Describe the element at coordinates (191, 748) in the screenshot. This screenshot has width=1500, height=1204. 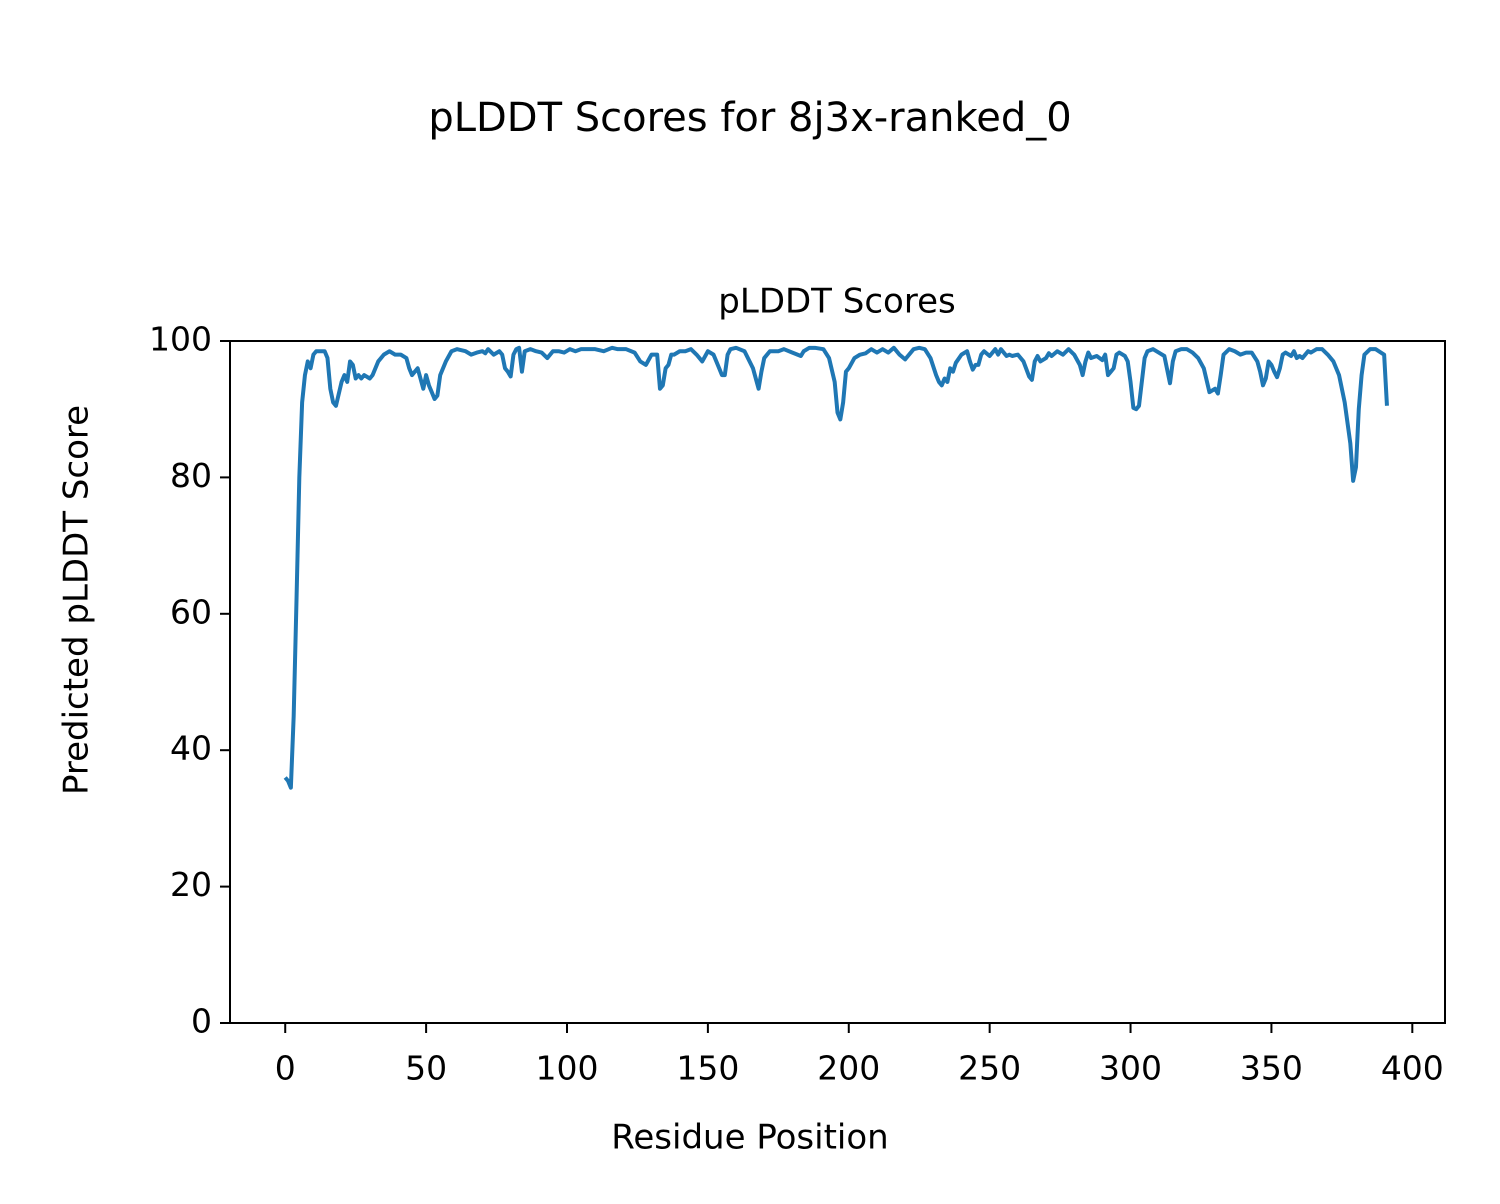
I see `y-tick-label: 40` at that location.